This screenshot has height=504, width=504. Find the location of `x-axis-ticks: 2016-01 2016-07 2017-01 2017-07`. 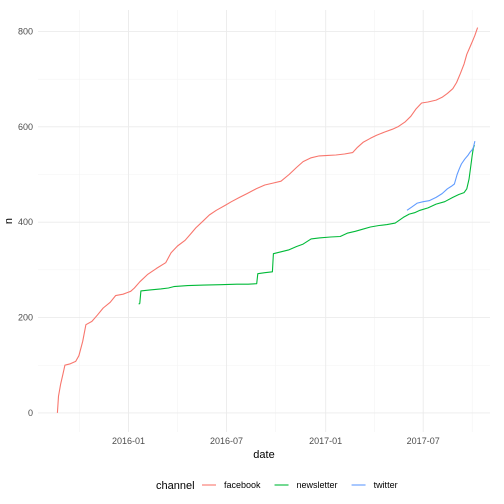

x-axis-ticks: 2016-01 2016-07 2017-01 2017-07 is located at coordinates (276, 441).